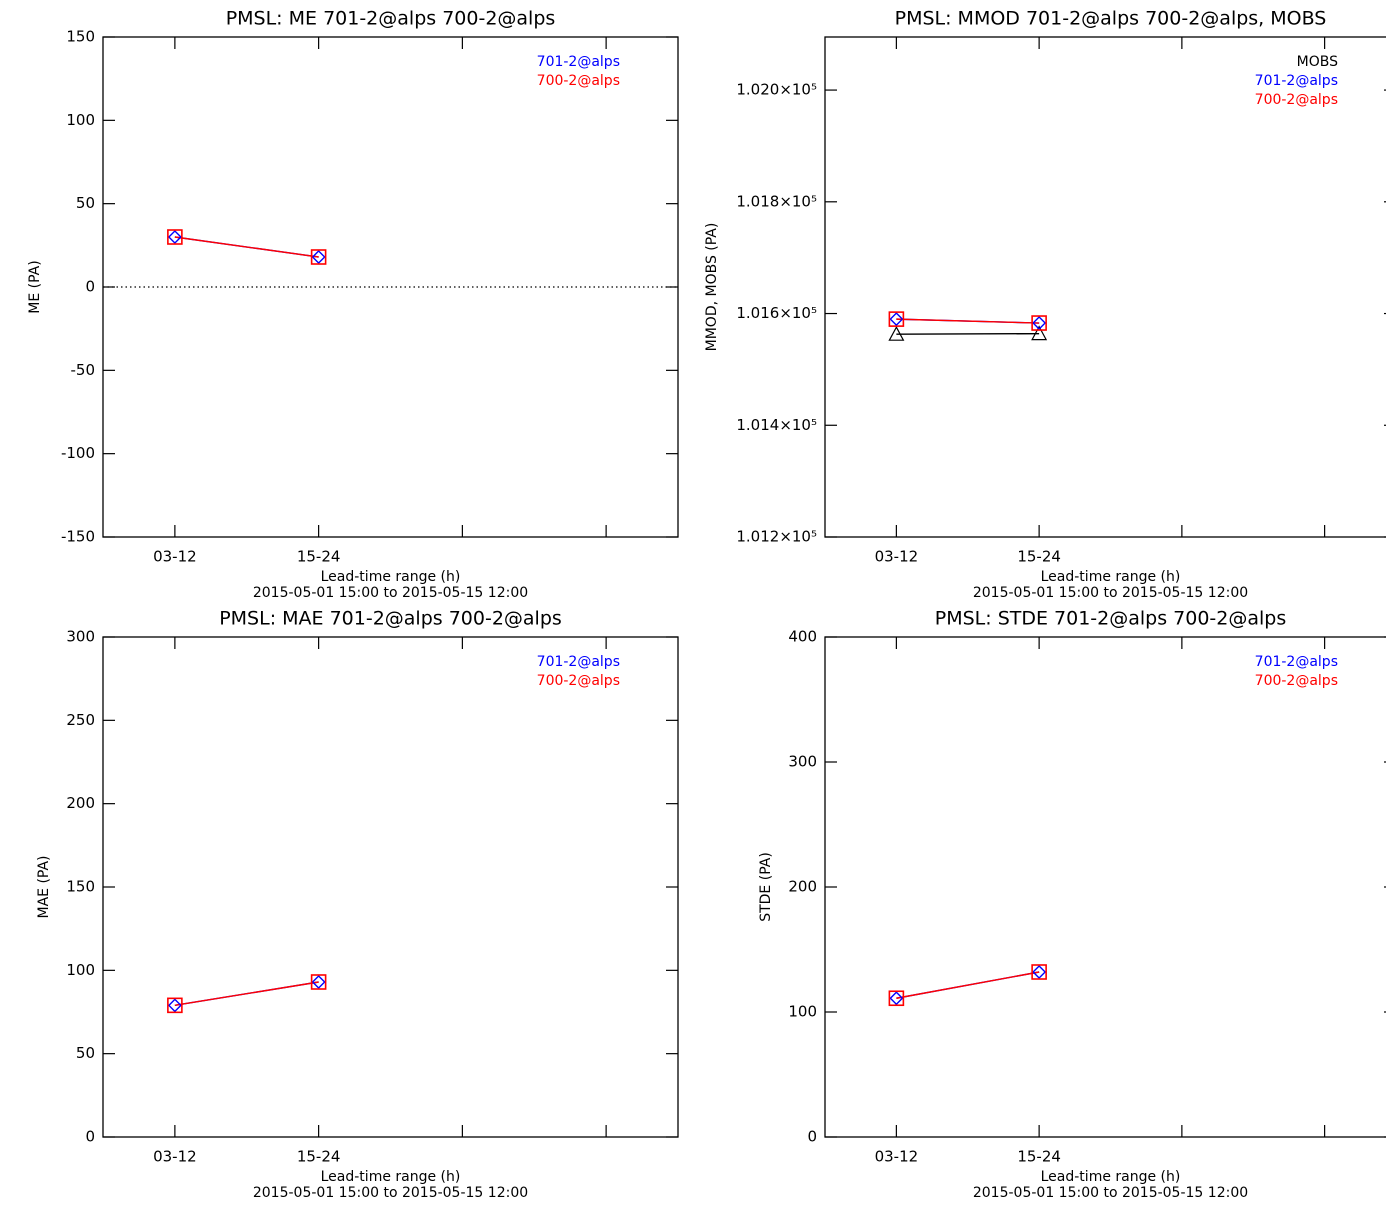 The width and height of the screenshot is (1386, 1208). Describe the element at coordinates (766, 887) in the screenshot. I see `y-axis-label: STDE (PA)` at that location.